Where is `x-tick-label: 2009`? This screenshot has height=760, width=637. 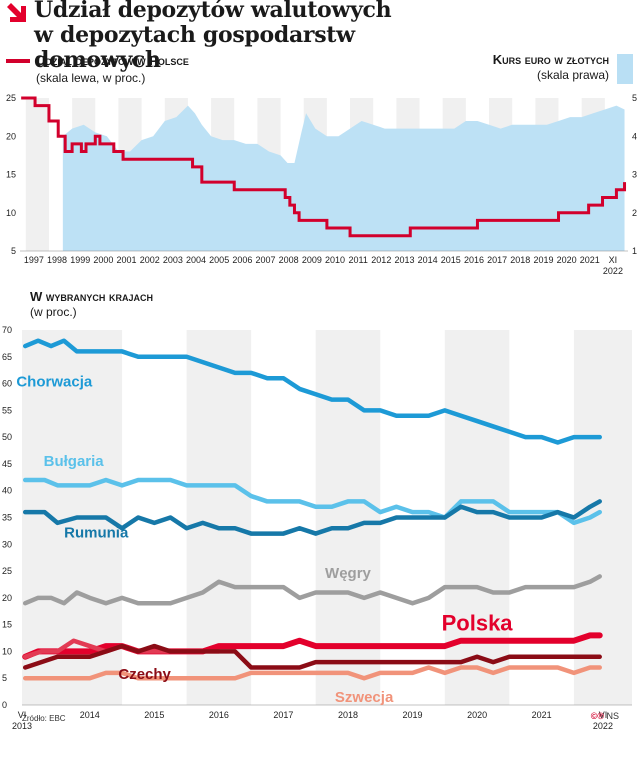 x-tick-label: 2009 is located at coordinates (312, 260).